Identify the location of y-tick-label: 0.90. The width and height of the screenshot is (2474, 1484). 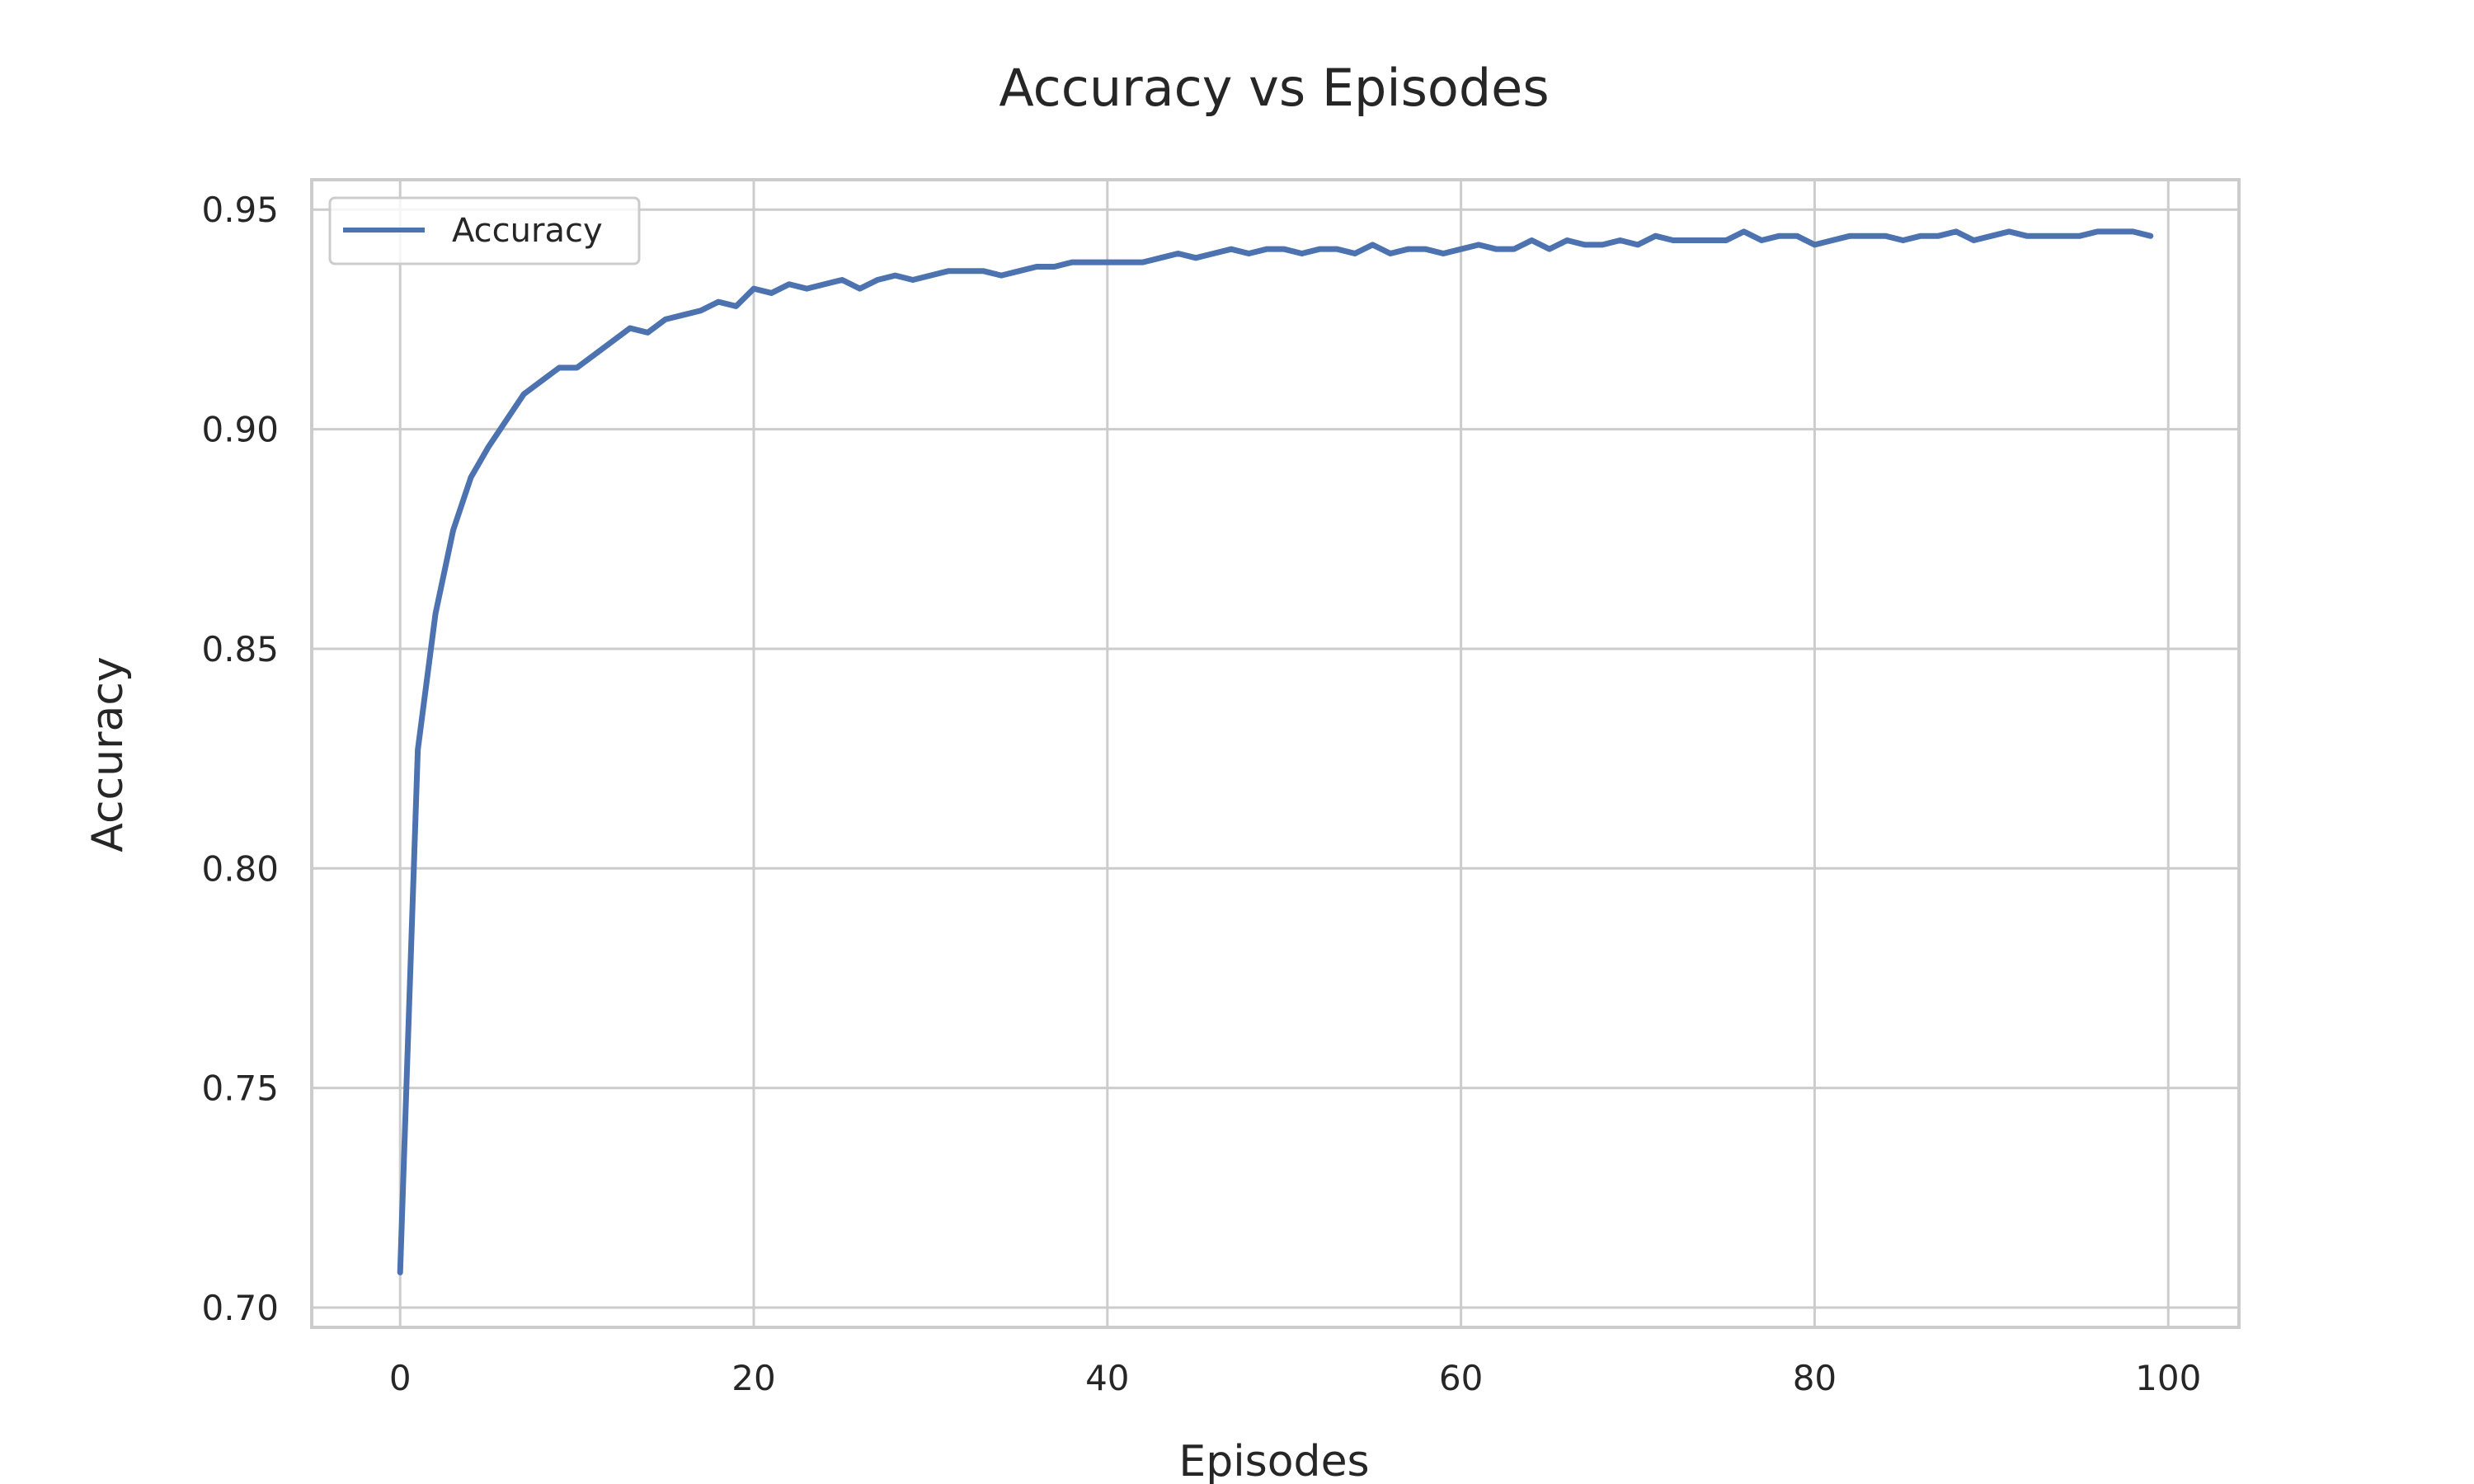
(240, 430).